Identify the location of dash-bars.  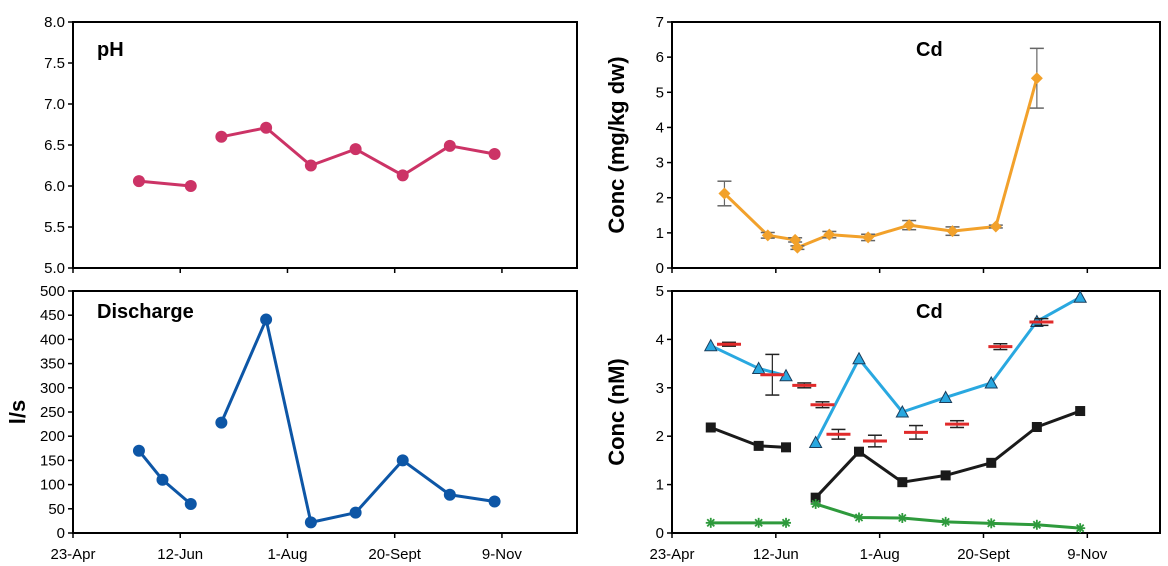
(885, 382).